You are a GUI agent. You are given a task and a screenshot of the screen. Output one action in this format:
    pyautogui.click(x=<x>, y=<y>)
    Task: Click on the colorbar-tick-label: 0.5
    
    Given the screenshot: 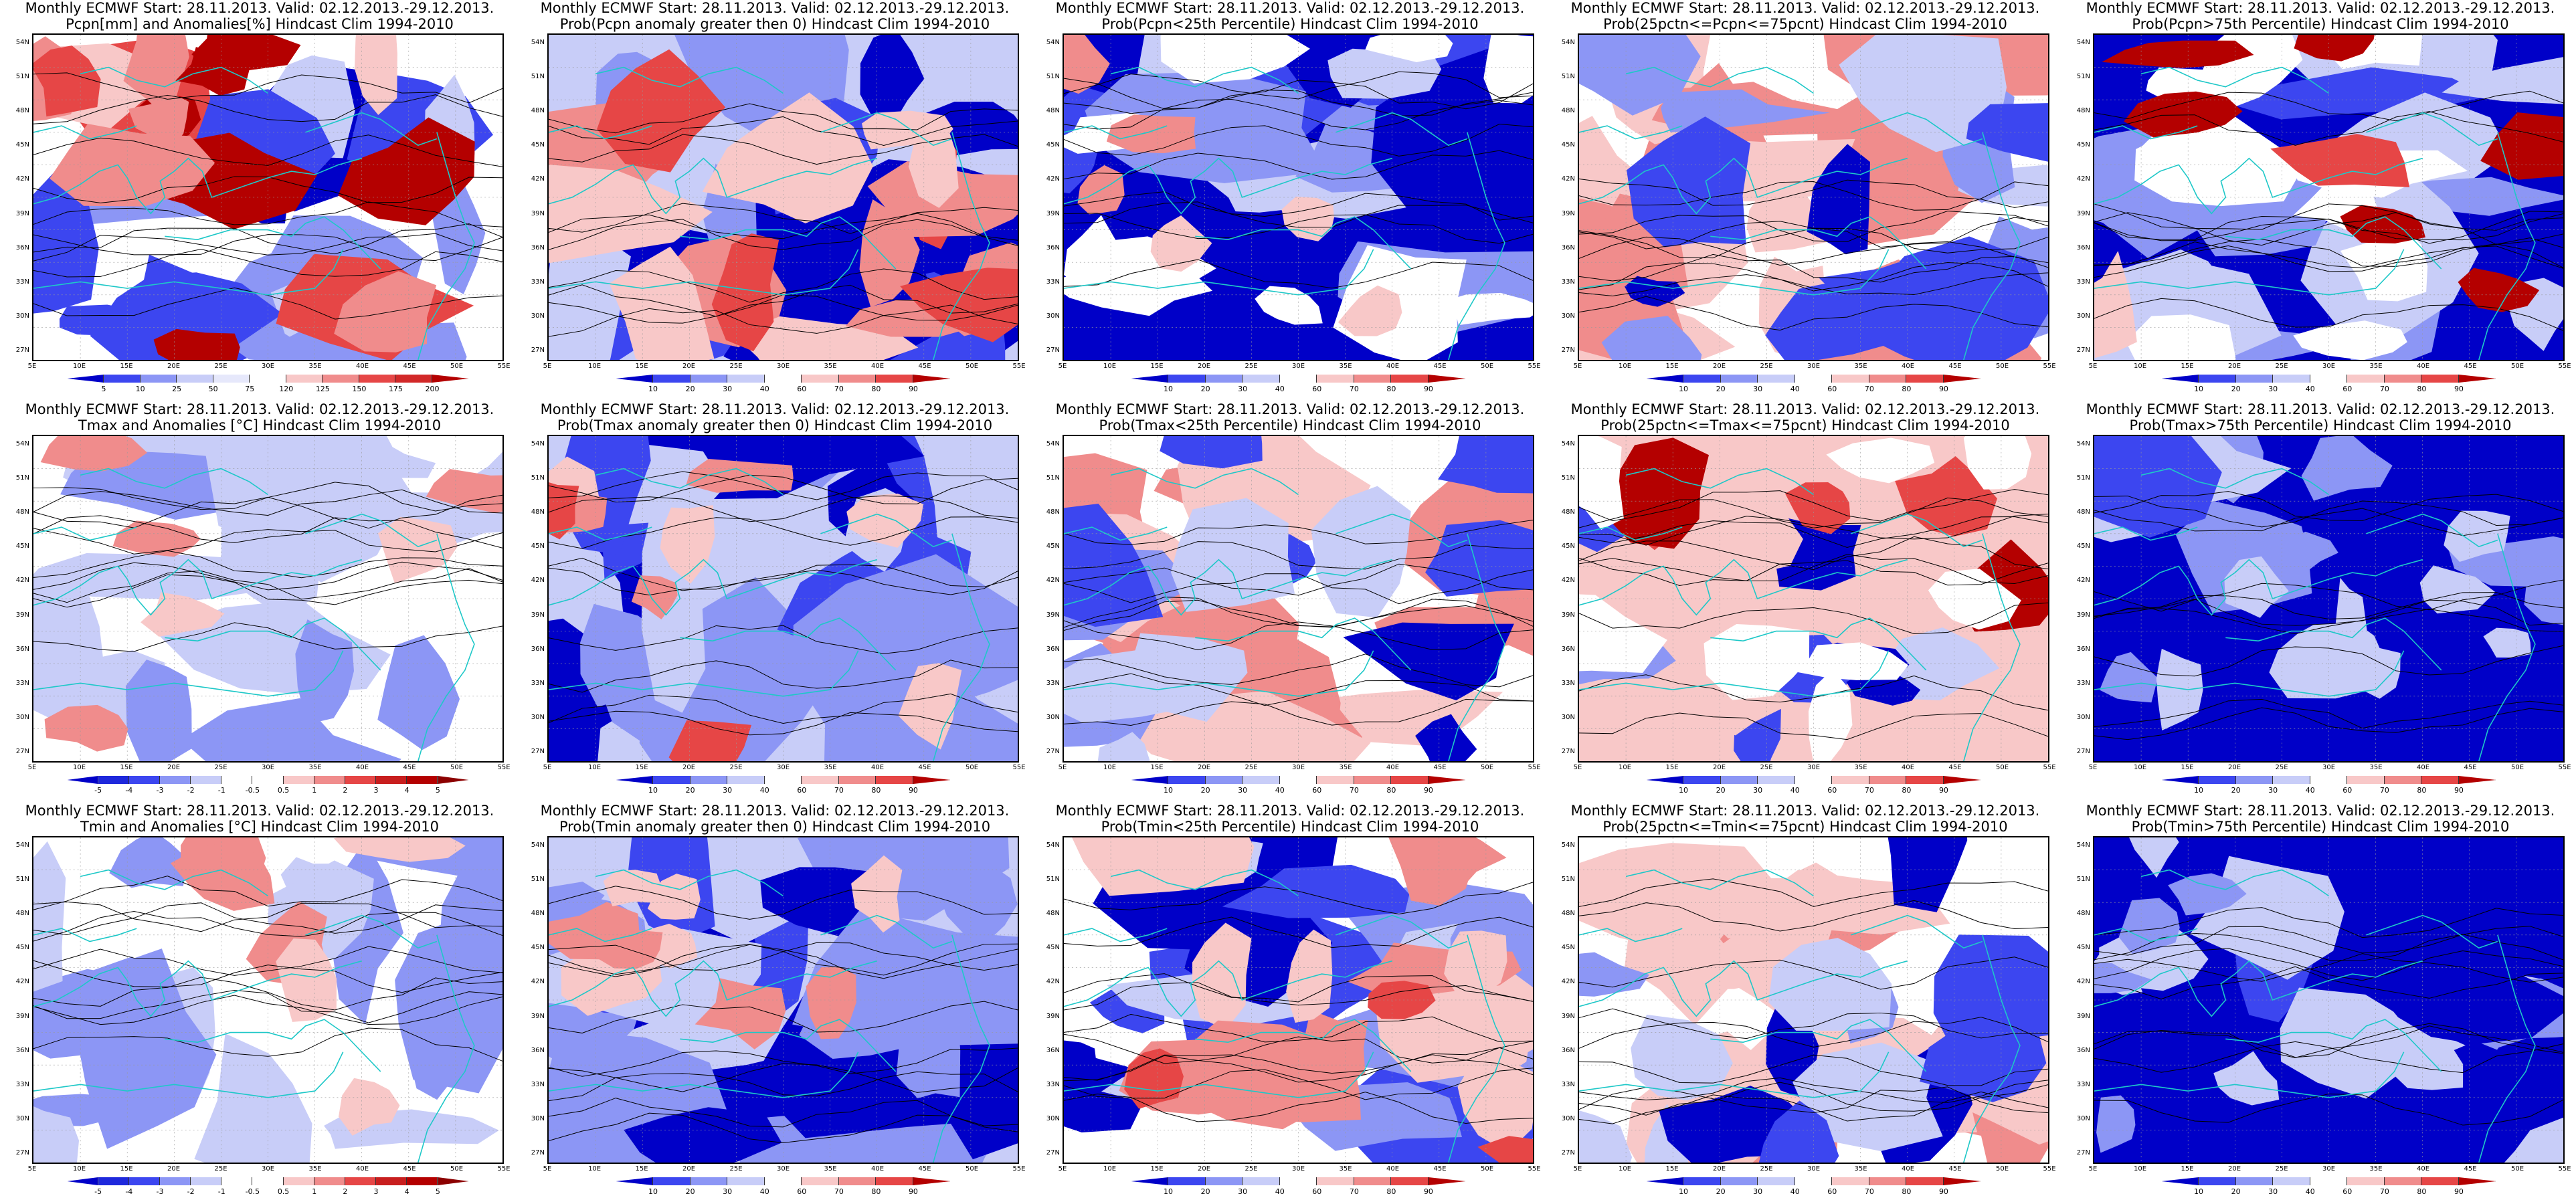 What is the action you would take?
    pyautogui.click(x=283, y=790)
    